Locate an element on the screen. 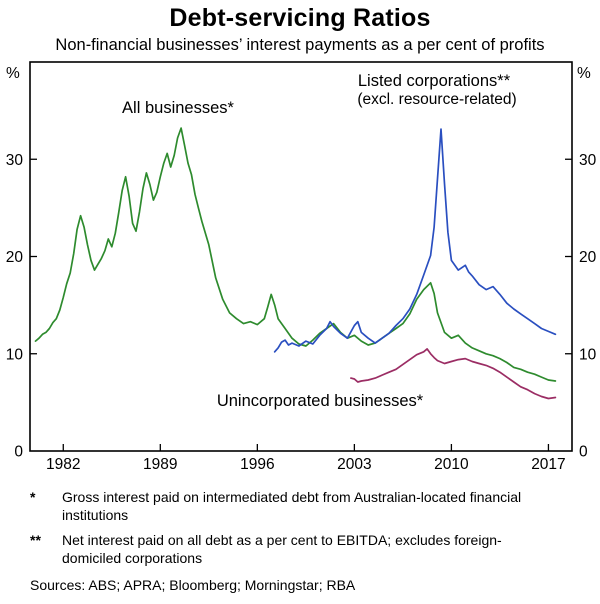  x-tick-label: 1996 is located at coordinates (257, 464).